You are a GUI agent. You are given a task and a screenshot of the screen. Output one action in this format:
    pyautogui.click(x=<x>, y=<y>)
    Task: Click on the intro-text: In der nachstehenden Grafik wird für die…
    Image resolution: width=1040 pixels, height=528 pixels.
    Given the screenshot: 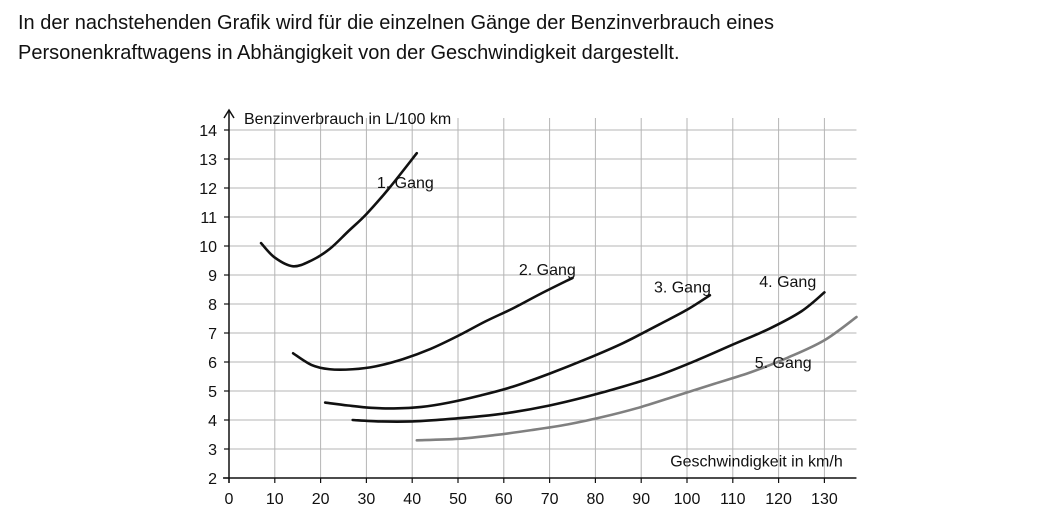 What is the action you would take?
    pyautogui.click(x=518, y=38)
    